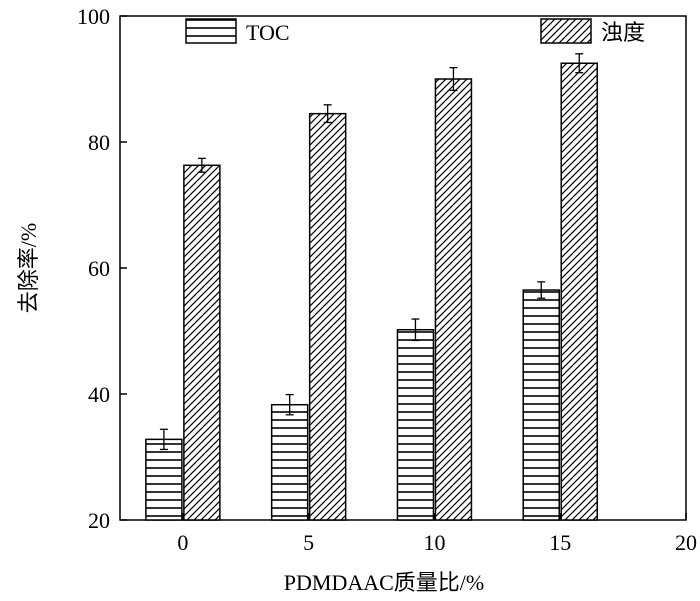 This screenshot has width=700, height=601. I want to click on x-axis-label: PDMDAAC质量比/%, so click(384, 582).